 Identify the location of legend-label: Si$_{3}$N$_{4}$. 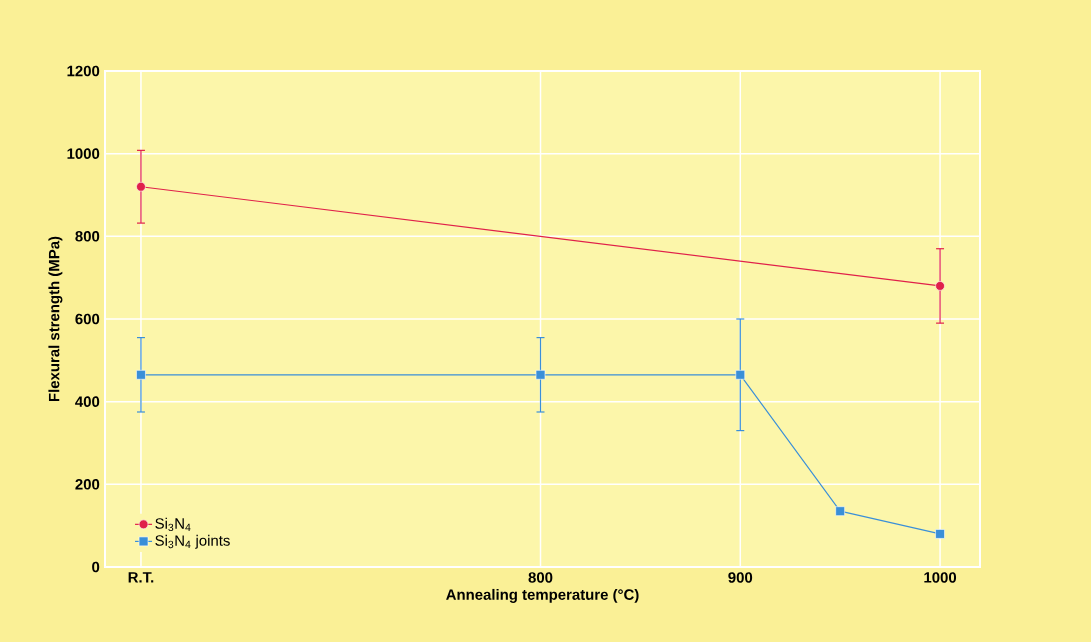
(173, 524).